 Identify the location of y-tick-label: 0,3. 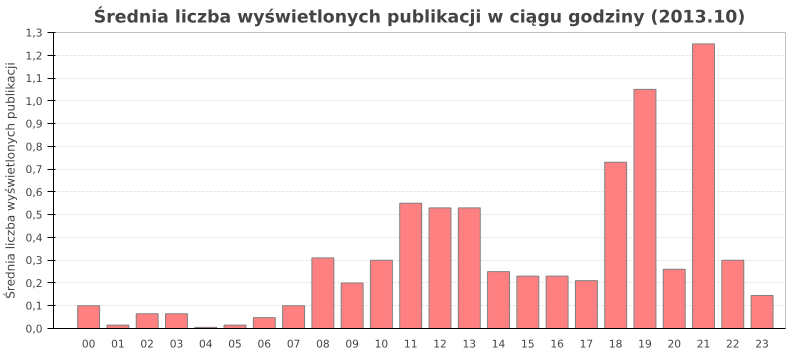
(34, 261).